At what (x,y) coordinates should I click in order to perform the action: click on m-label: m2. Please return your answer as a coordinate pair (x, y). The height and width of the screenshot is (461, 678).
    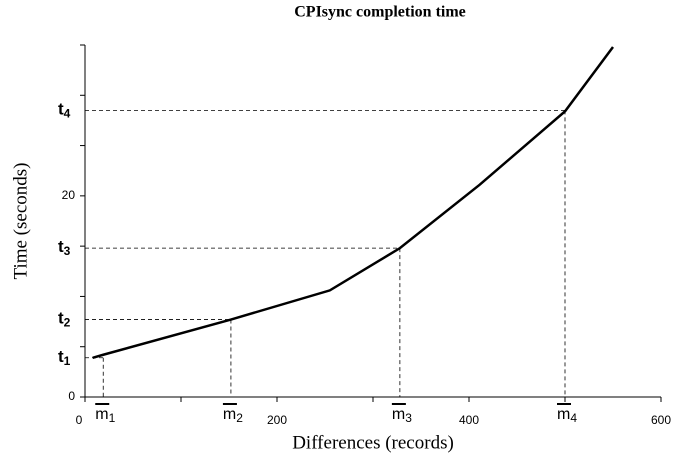
    Looking at the image, I should click on (233, 415).